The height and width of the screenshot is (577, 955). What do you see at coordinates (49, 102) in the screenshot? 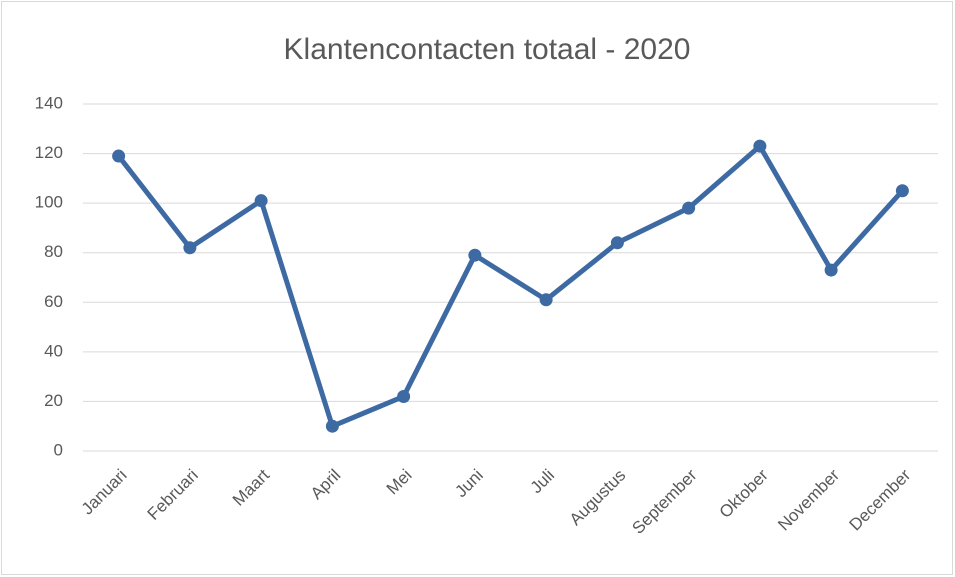
I see `y-tick-label: 140` at bounding box center [49, 102].